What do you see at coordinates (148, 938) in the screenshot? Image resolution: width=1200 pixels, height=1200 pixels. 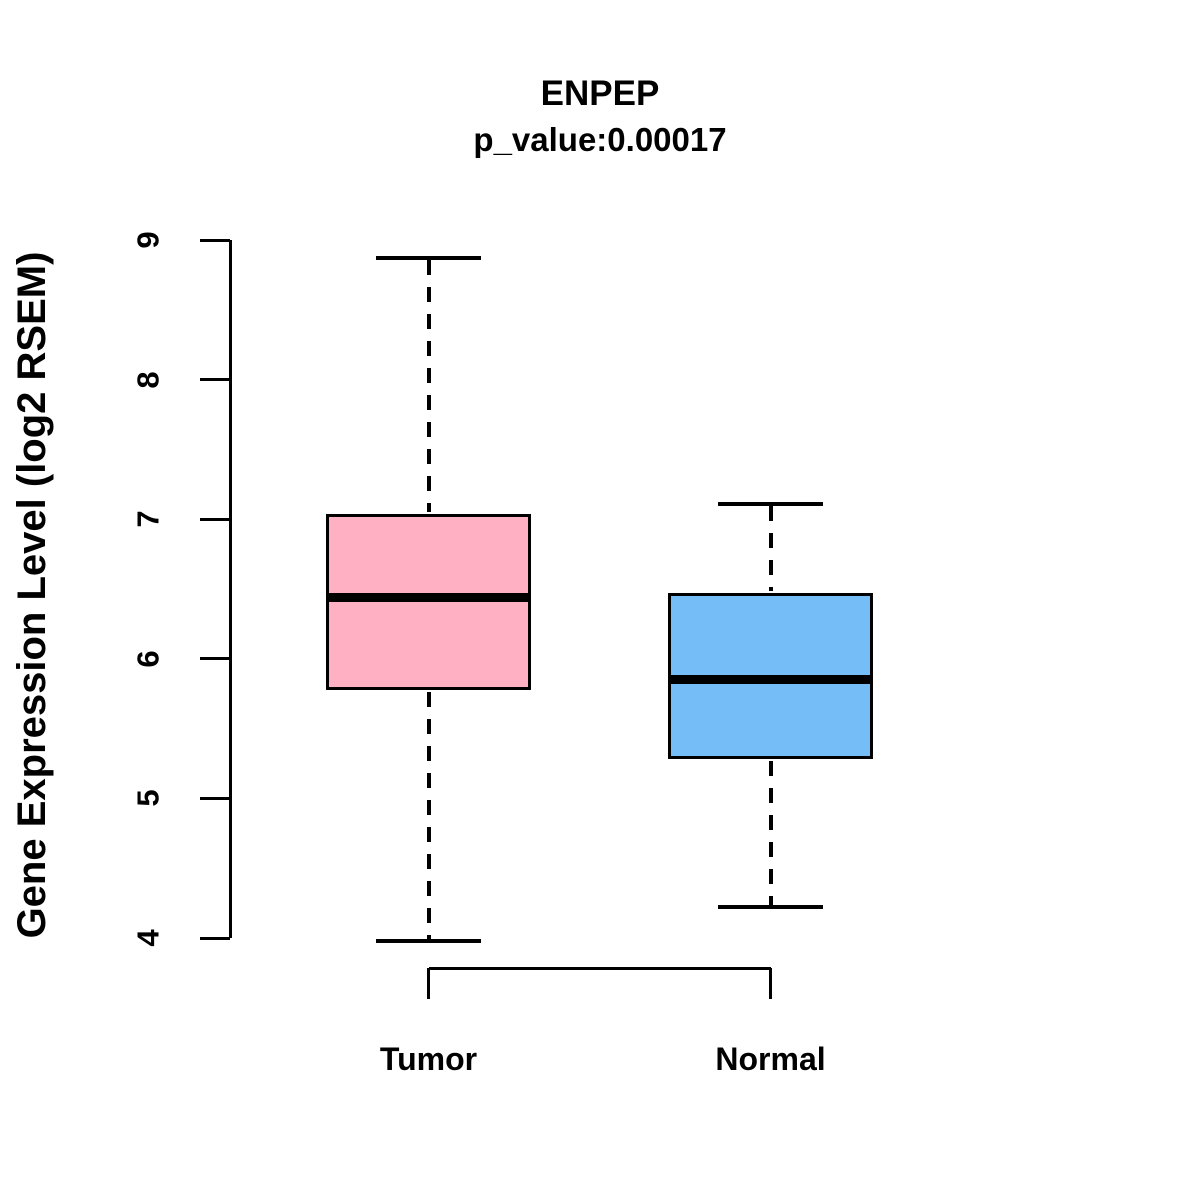 I see `y-tick-label: 4` at bounding box center [148, 938].